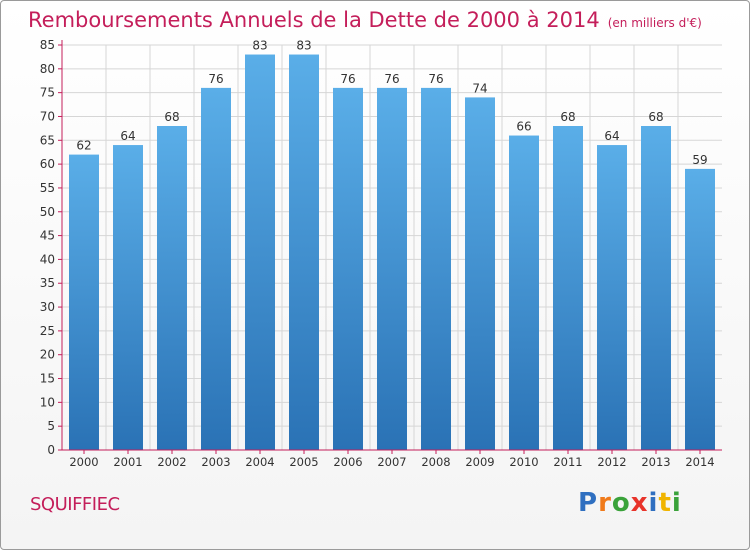 Image resolution: width=750 pixels, height=550 pixels. I want to click on logo-letter: t, so click(665, 503).